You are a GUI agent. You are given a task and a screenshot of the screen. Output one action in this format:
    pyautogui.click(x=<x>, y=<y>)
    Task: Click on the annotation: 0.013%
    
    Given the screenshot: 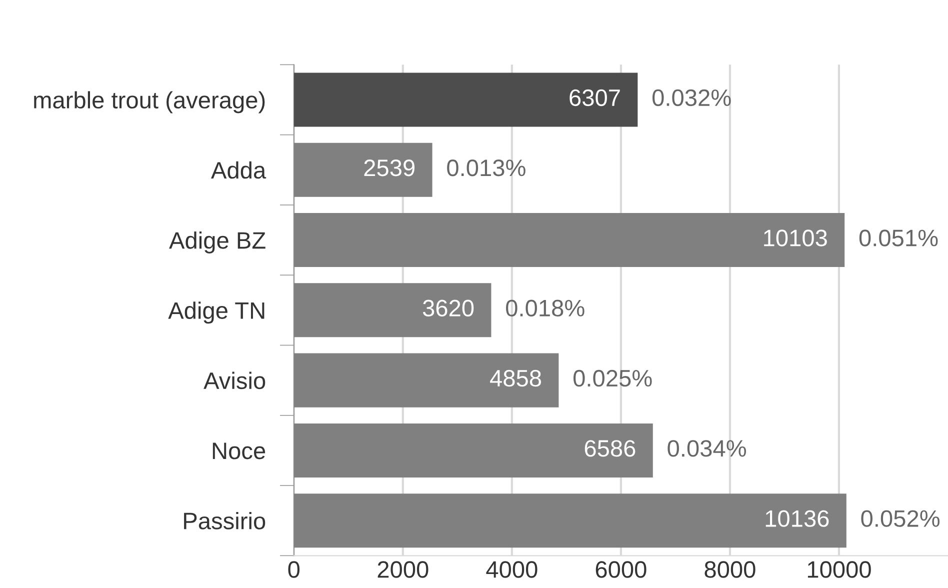 What is the action you would take?
    pyautogui.click(x=486, y=168)
    